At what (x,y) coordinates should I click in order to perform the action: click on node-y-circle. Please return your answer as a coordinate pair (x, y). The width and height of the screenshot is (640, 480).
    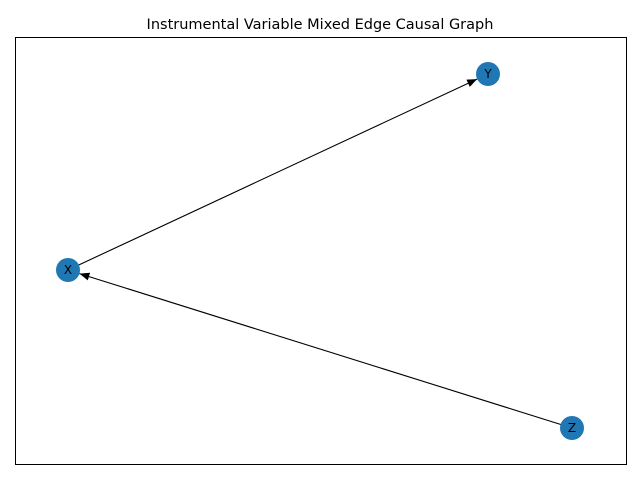
    Looking at the image, I should click on (488, 74).